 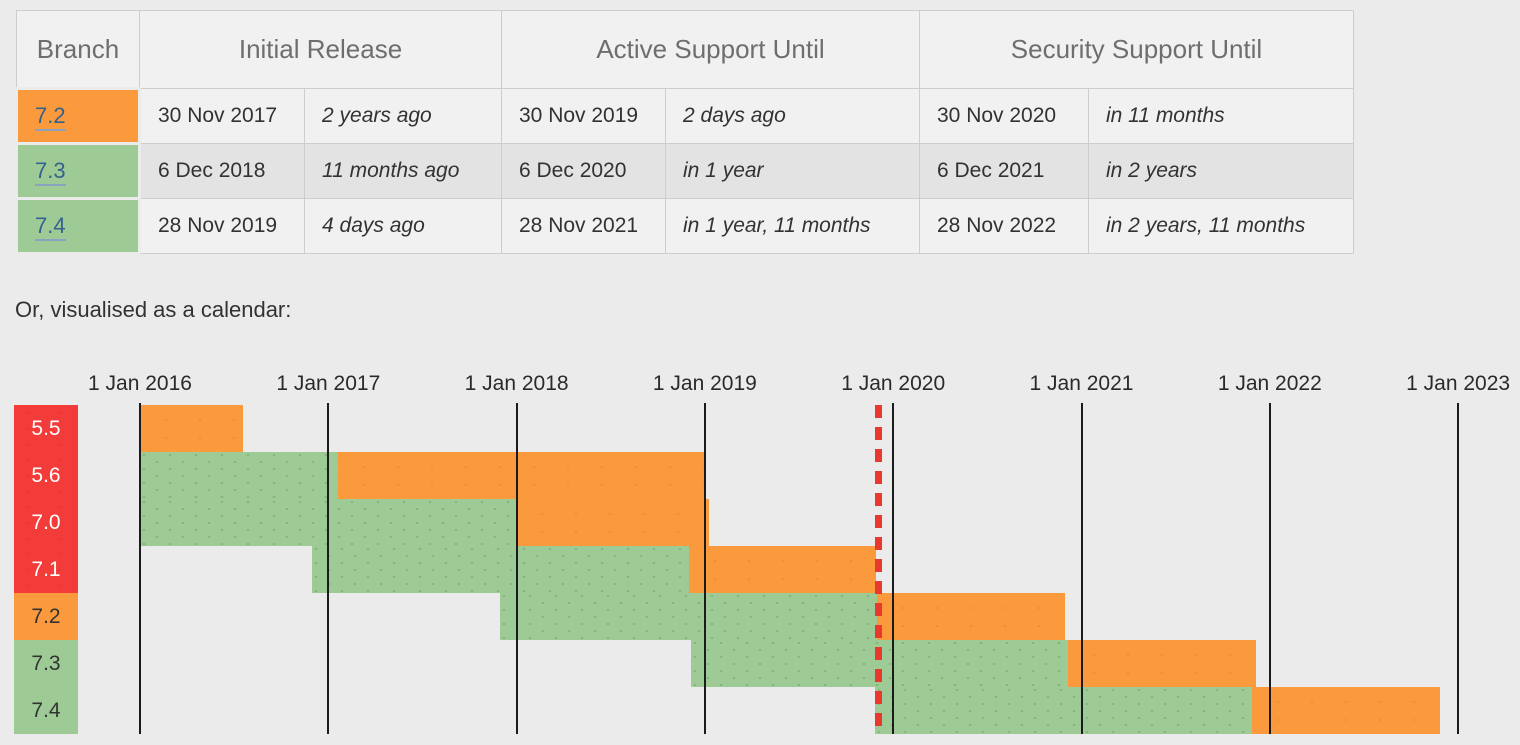 What do you see at coordinates (403, 226) in the screenshot?
I see `initial-release-relative: 4 days ago` at bounding box center [403, 226].